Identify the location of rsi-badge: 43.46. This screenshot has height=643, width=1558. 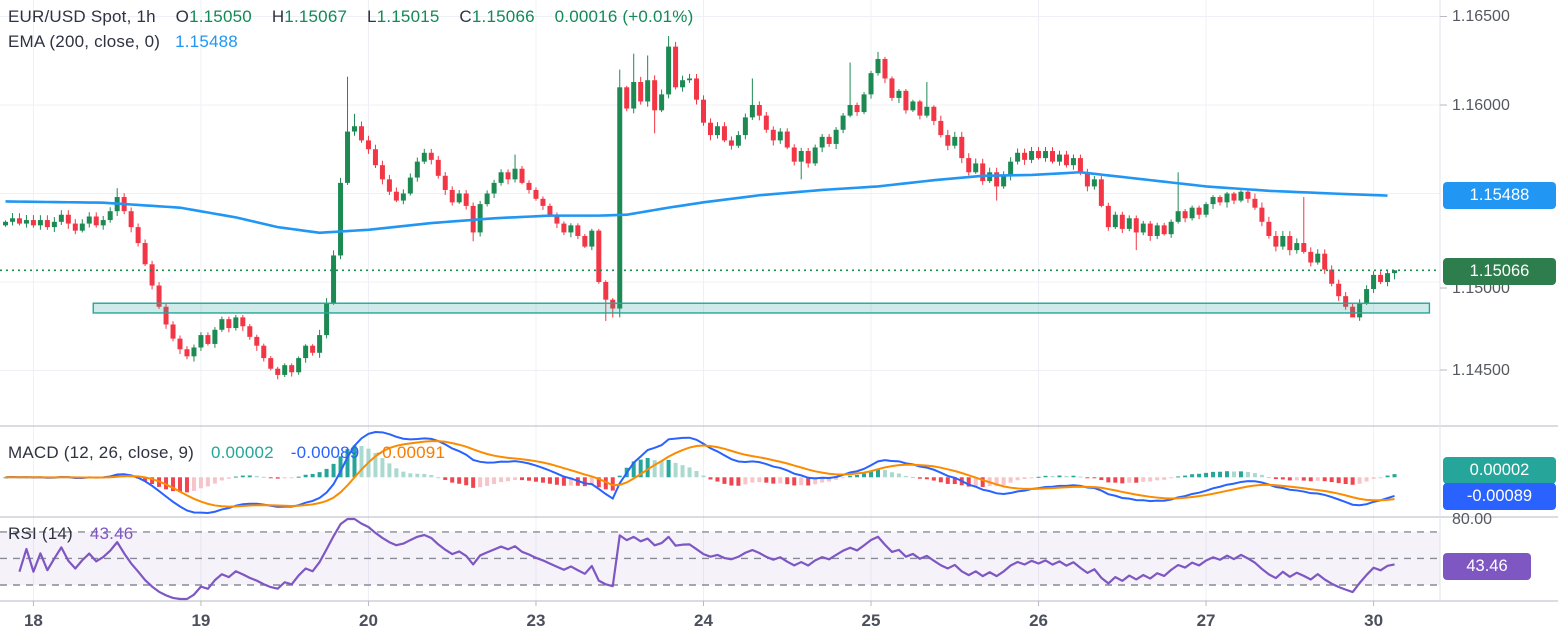
(1487, 566).